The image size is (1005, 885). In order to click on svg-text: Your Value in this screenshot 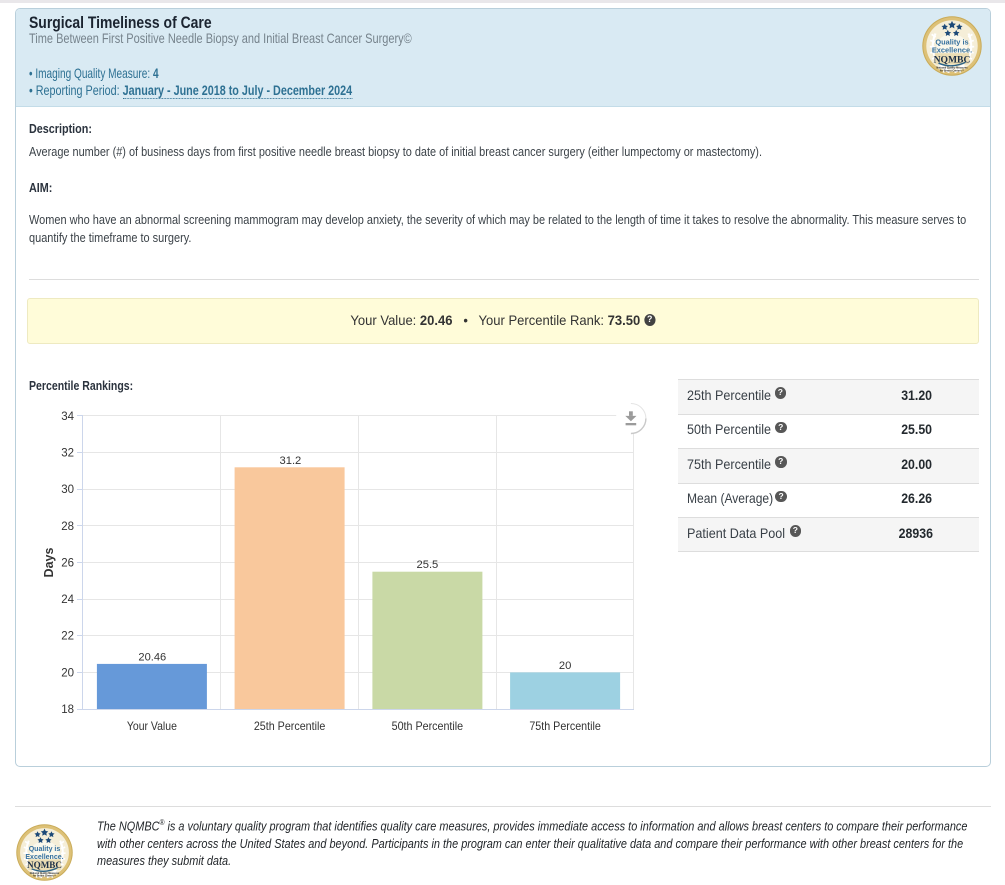, I will do `click(152, 726)`.